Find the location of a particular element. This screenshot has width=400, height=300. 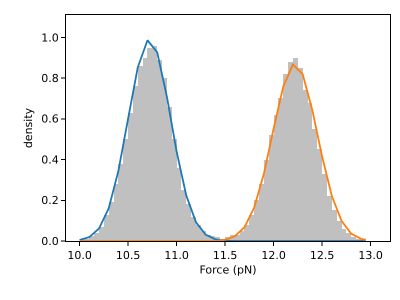

x-tick-label: 12.0 is located at coordinates (273, 255).